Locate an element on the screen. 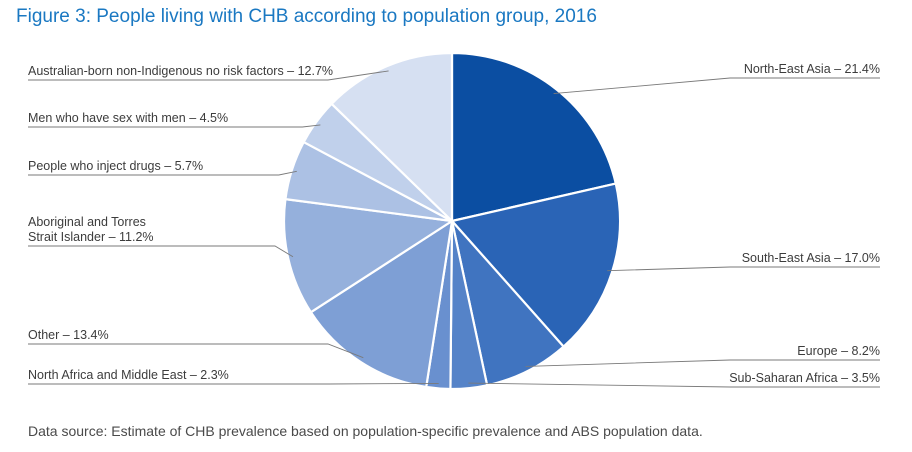  leader-line-europe is located at coordinates (702, 363).